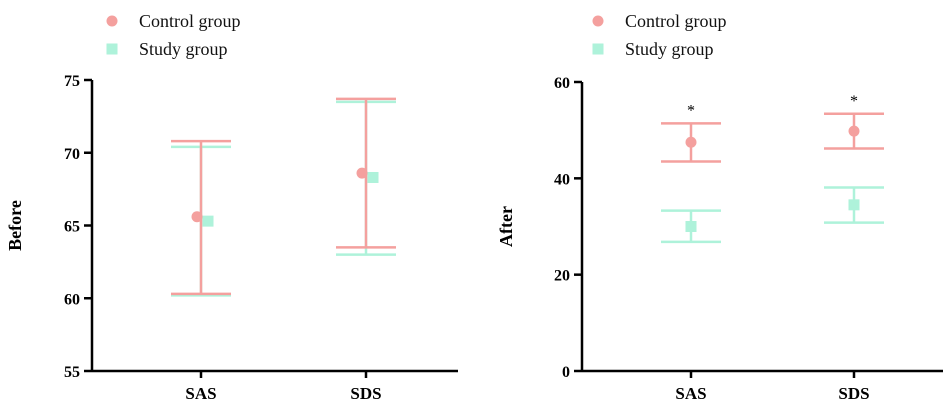 The height and width of the screenshot is (408, 951). I want to click on y-tick-label: 0, so click(566, 372).